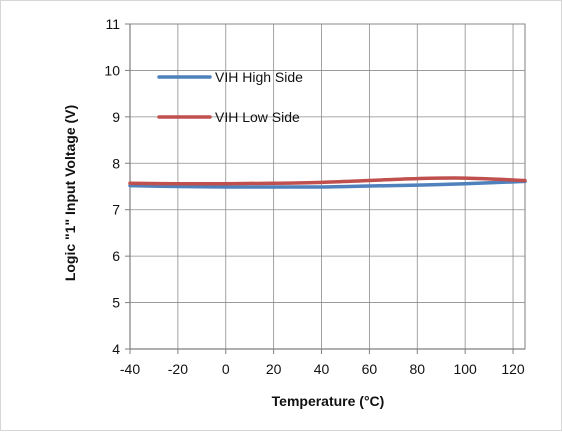 The image size is (562, 432). Describe the element at coordinates (257, 117) in the screenshot. I see `legend-label-vih-low-side: VIH Low Side` at that location.